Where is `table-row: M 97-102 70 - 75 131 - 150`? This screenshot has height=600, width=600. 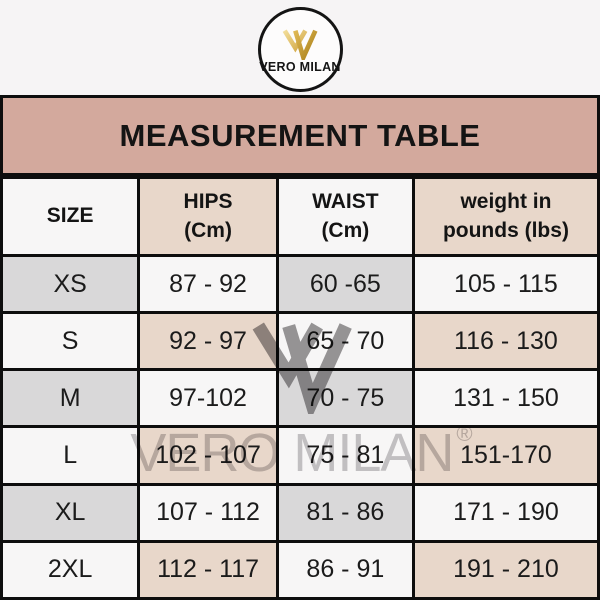
table-row: M 97-102 70 - 75 131 - 150 is located at coordinates (300, 398).